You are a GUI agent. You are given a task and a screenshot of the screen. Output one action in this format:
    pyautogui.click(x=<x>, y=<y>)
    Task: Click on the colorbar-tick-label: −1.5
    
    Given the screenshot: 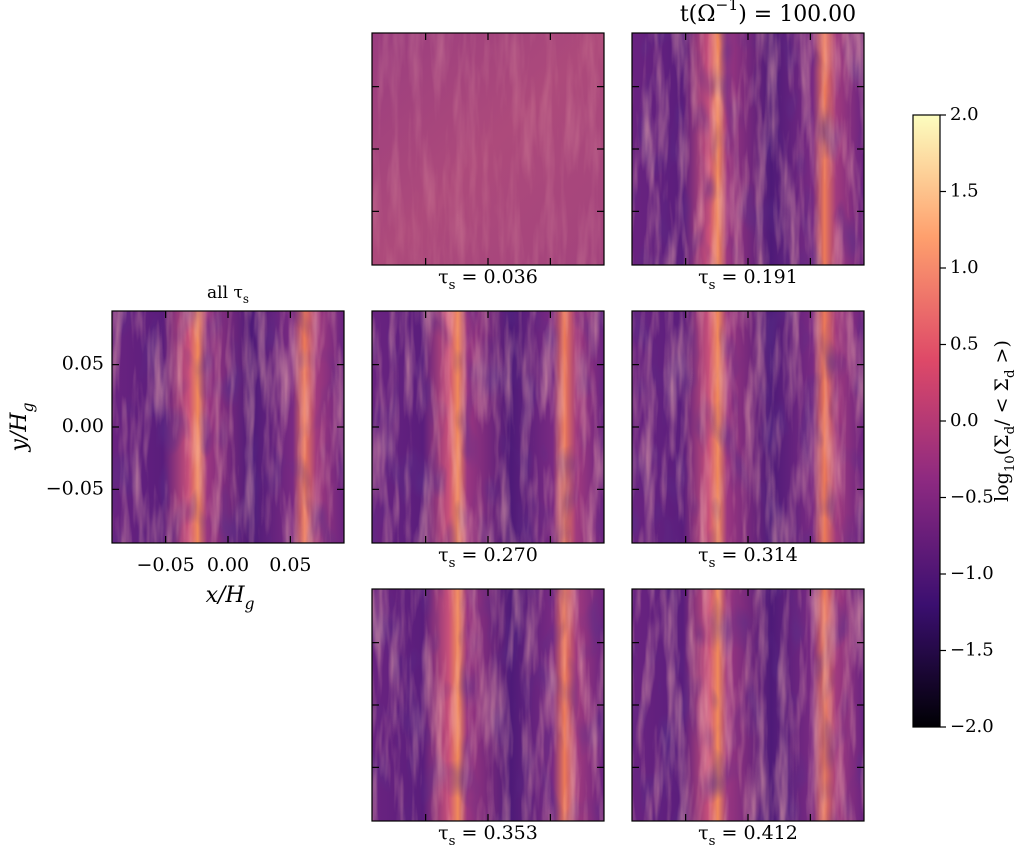 What is the action you would take?
    pyautogui.click(x=972, y=650)
    